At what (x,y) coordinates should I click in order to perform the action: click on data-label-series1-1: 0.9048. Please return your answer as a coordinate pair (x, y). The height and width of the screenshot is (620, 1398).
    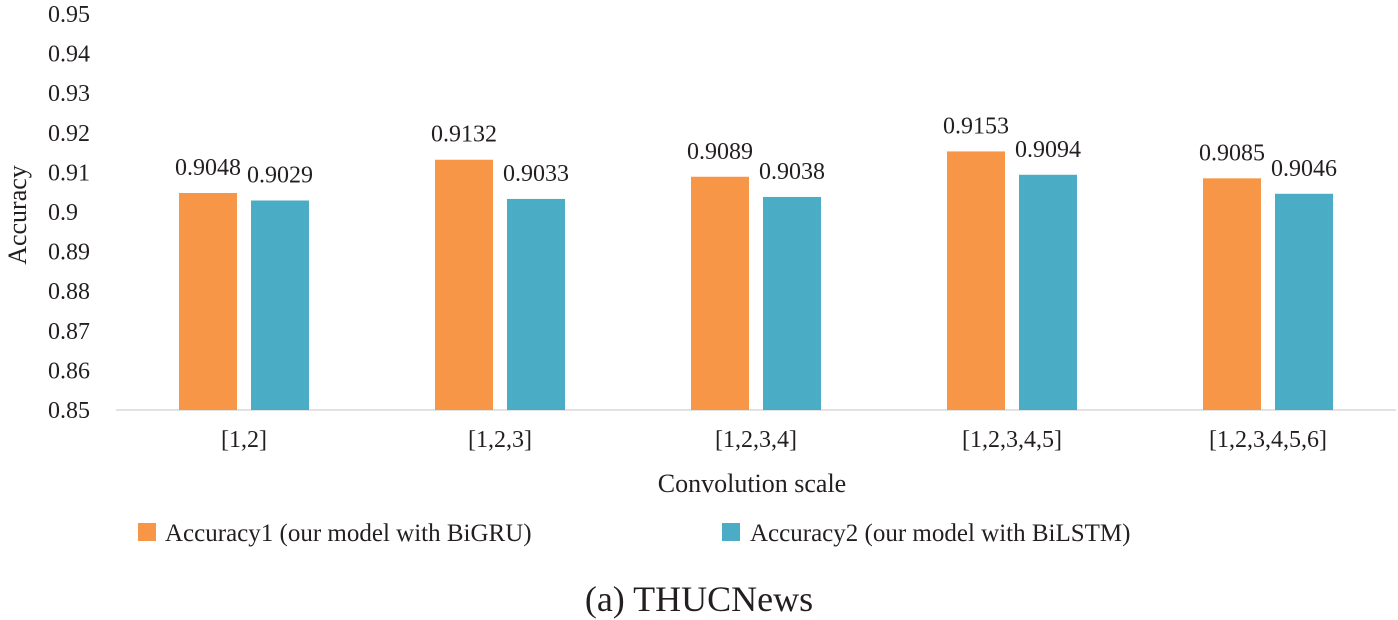
    Looking at the image, I should click on (208, 168).